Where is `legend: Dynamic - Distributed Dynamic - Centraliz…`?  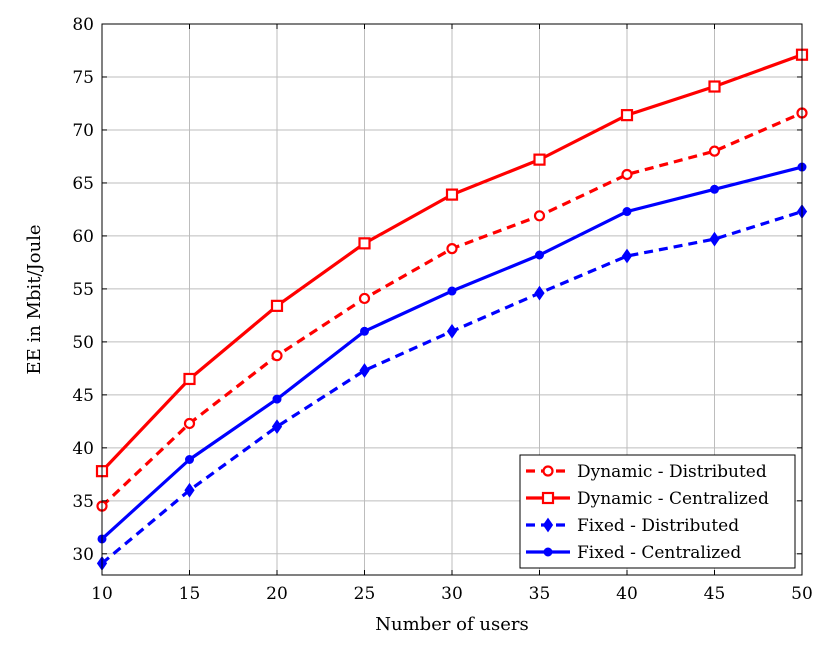
legend: Dynamic - Distributed Dynamic - Centraliz… is located at coordinates (657, 511).